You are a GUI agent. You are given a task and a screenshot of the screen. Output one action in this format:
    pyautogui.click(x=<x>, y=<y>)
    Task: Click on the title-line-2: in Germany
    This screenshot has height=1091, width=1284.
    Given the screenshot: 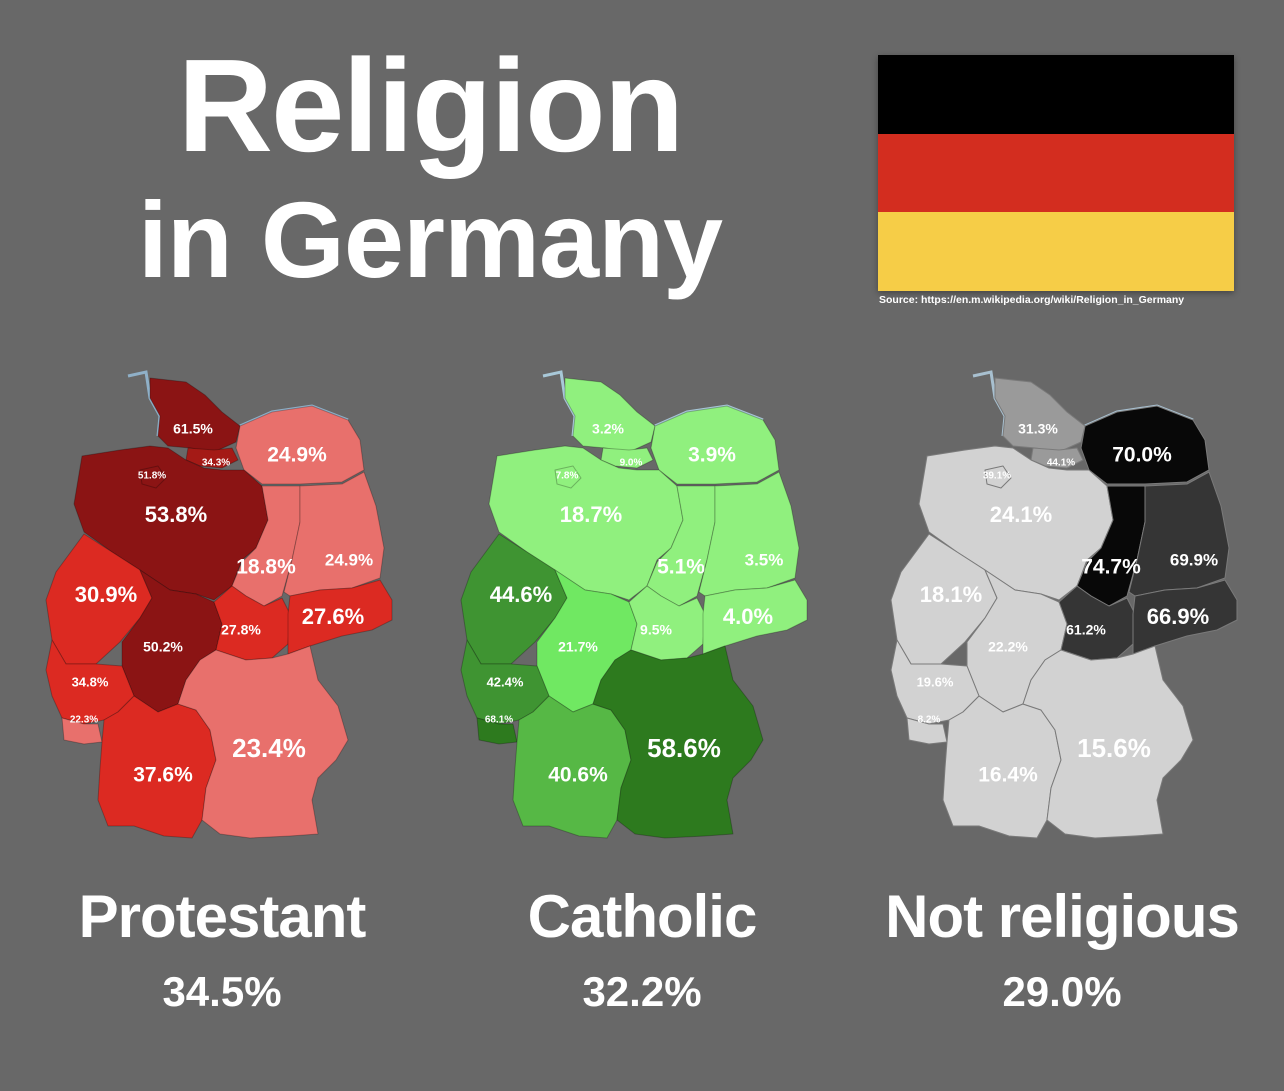 What is the action you would take?
    pyautogui.click(x=430, y=239)
    